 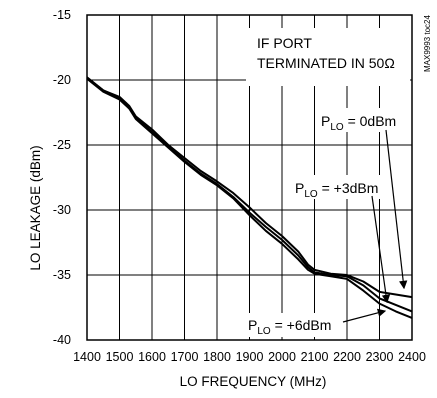 What do you see at coordinates (358, 123) in the screenshot?
I see `series-label-0dbm: PLO = 0dBm` at bounding box center [358, 123].